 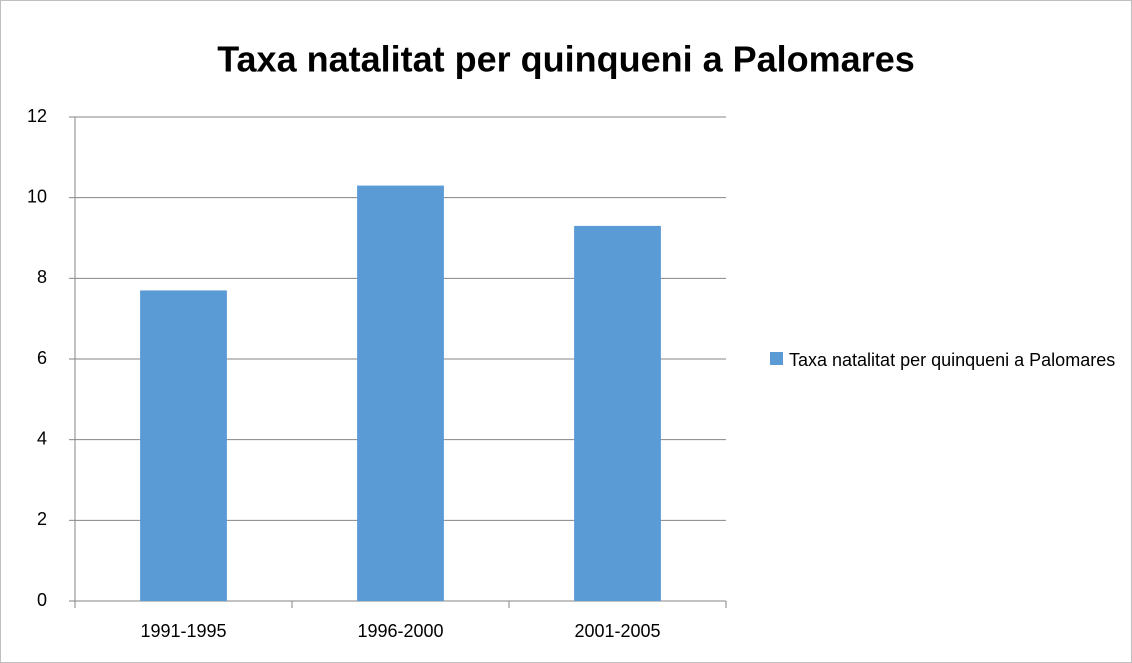 What do you see at coordinates (183, 631) in the screenshot?
I see `x-tick-label: 1991-1995` at bounding box center [183, 631].